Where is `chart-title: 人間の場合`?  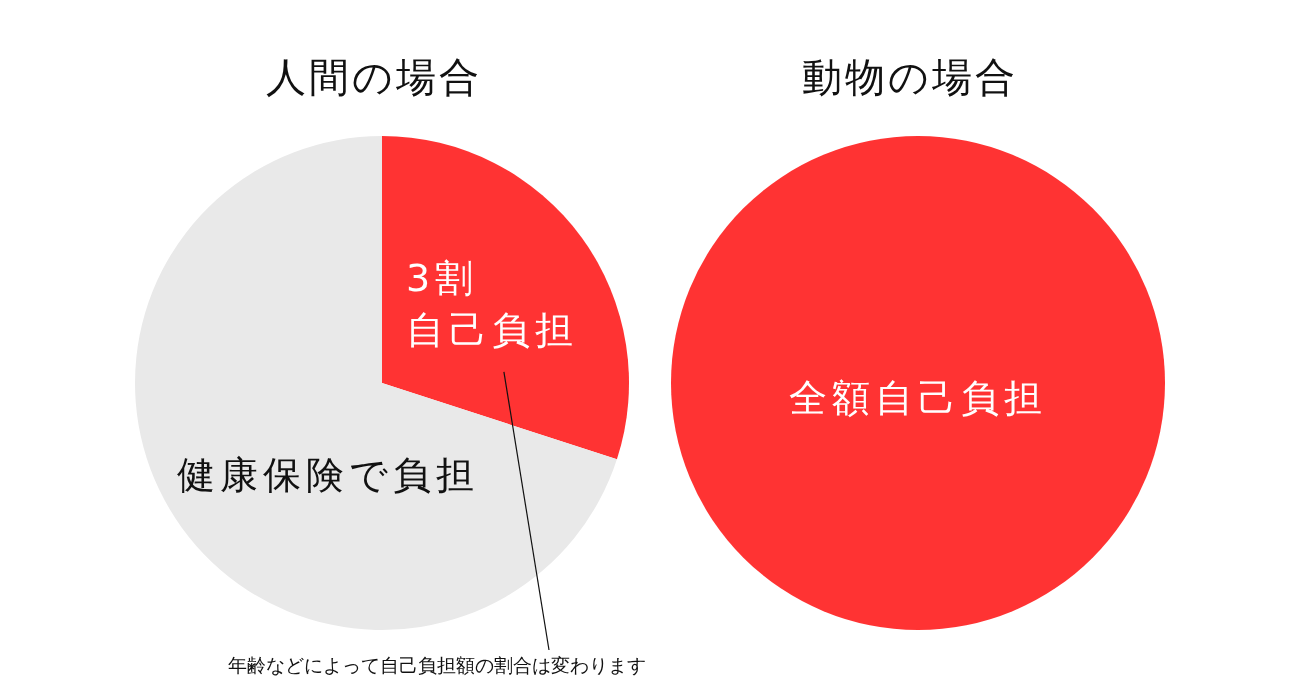
chart-title: 人間の場合 is located at coordinates (374, 77).